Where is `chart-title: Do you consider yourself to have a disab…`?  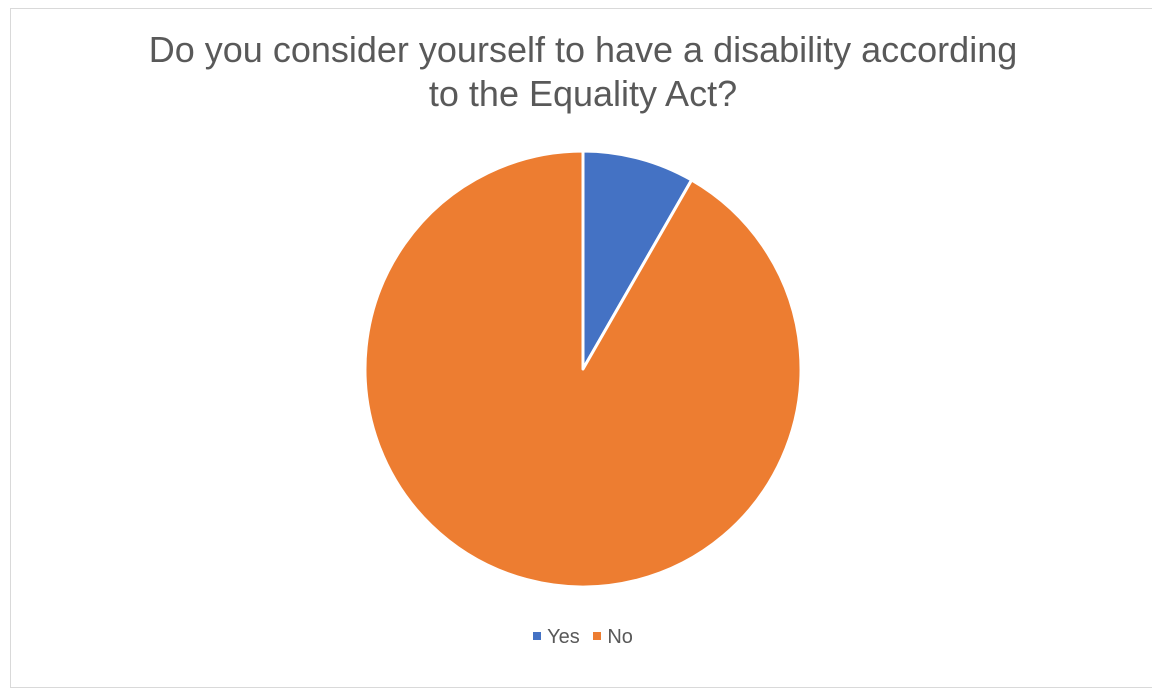
chart-title: Do you consider yourself to have a disab… is located at coordinates (576, 72).